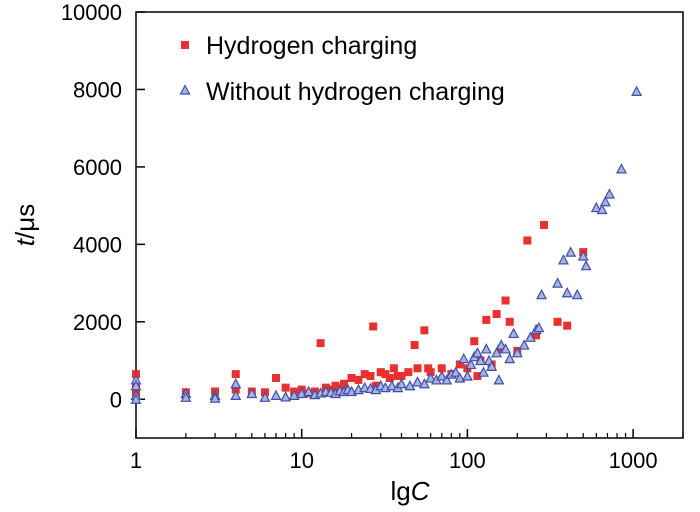 The image size is (700, 512). What do you see at coordinates (91, 12) in the screenshot?
I see `y-tick-label: 10000` at bounding box center [91, 12].